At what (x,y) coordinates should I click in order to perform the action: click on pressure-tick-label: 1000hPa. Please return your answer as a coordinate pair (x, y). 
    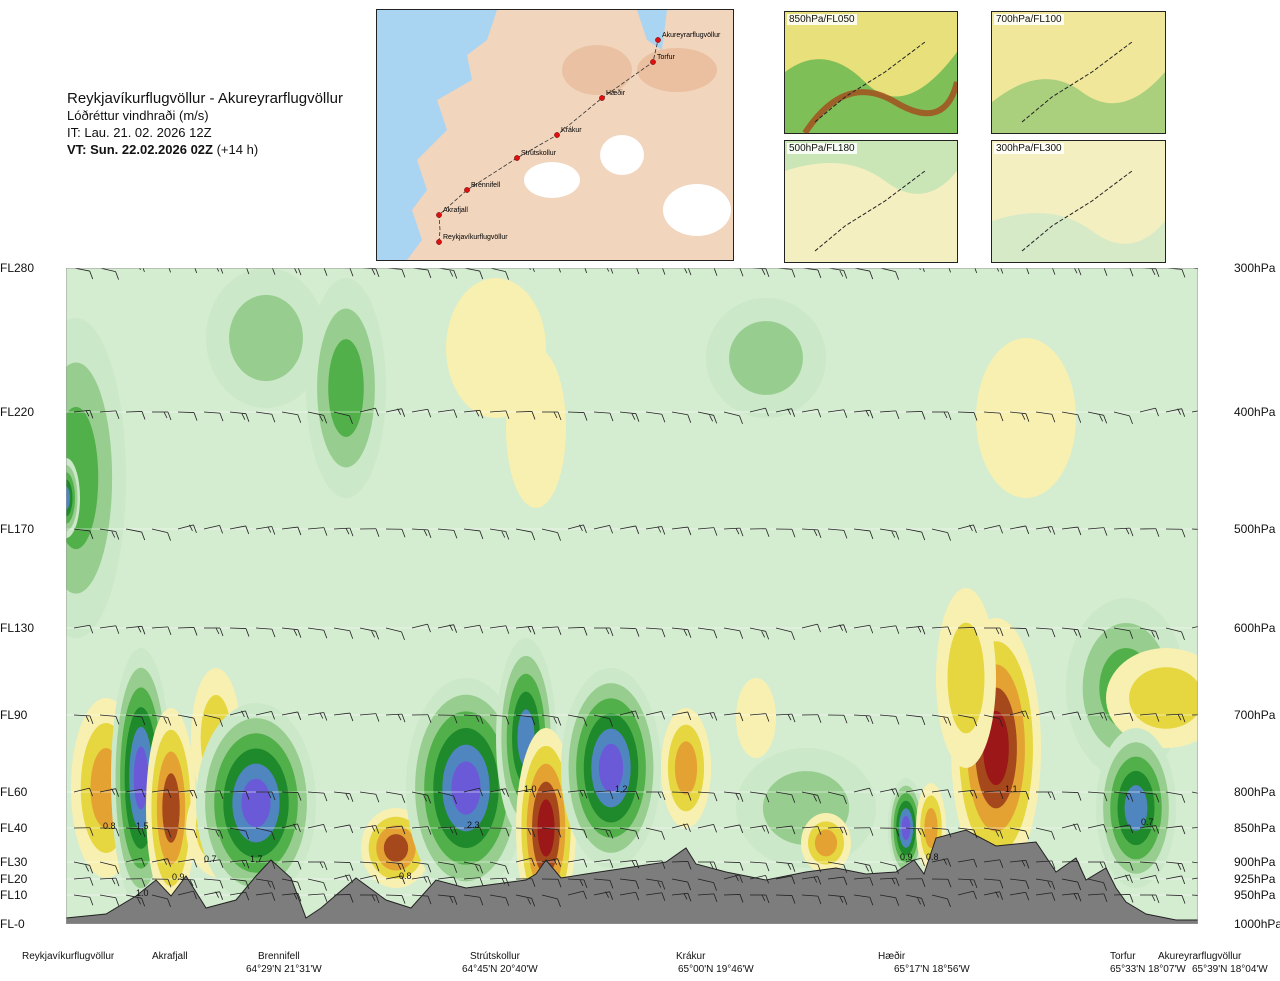
    Looking at the image, I should click on (1257, 924).